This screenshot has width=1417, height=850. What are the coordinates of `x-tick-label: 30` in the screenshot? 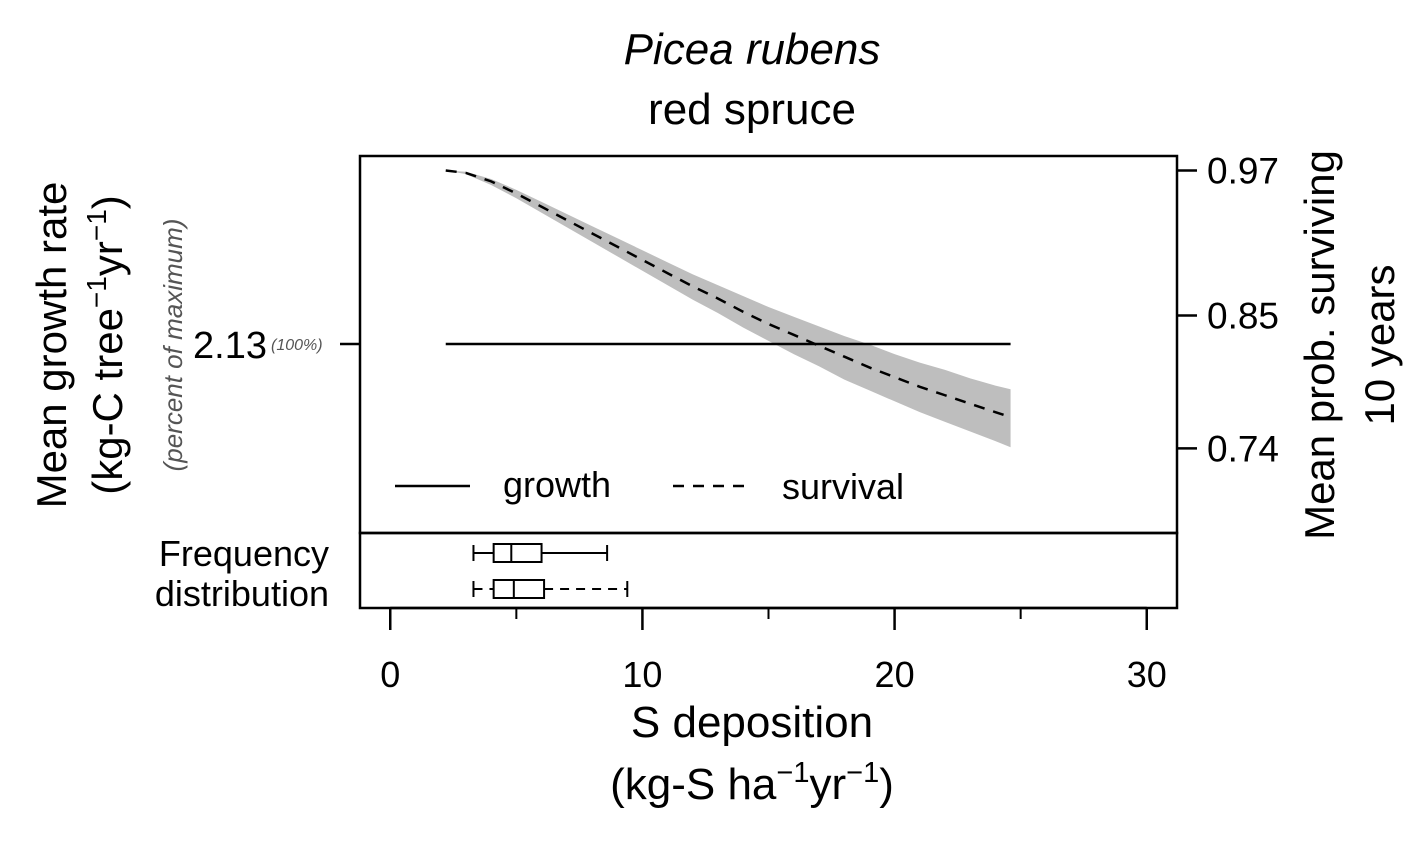 It's located at (1147, 674).